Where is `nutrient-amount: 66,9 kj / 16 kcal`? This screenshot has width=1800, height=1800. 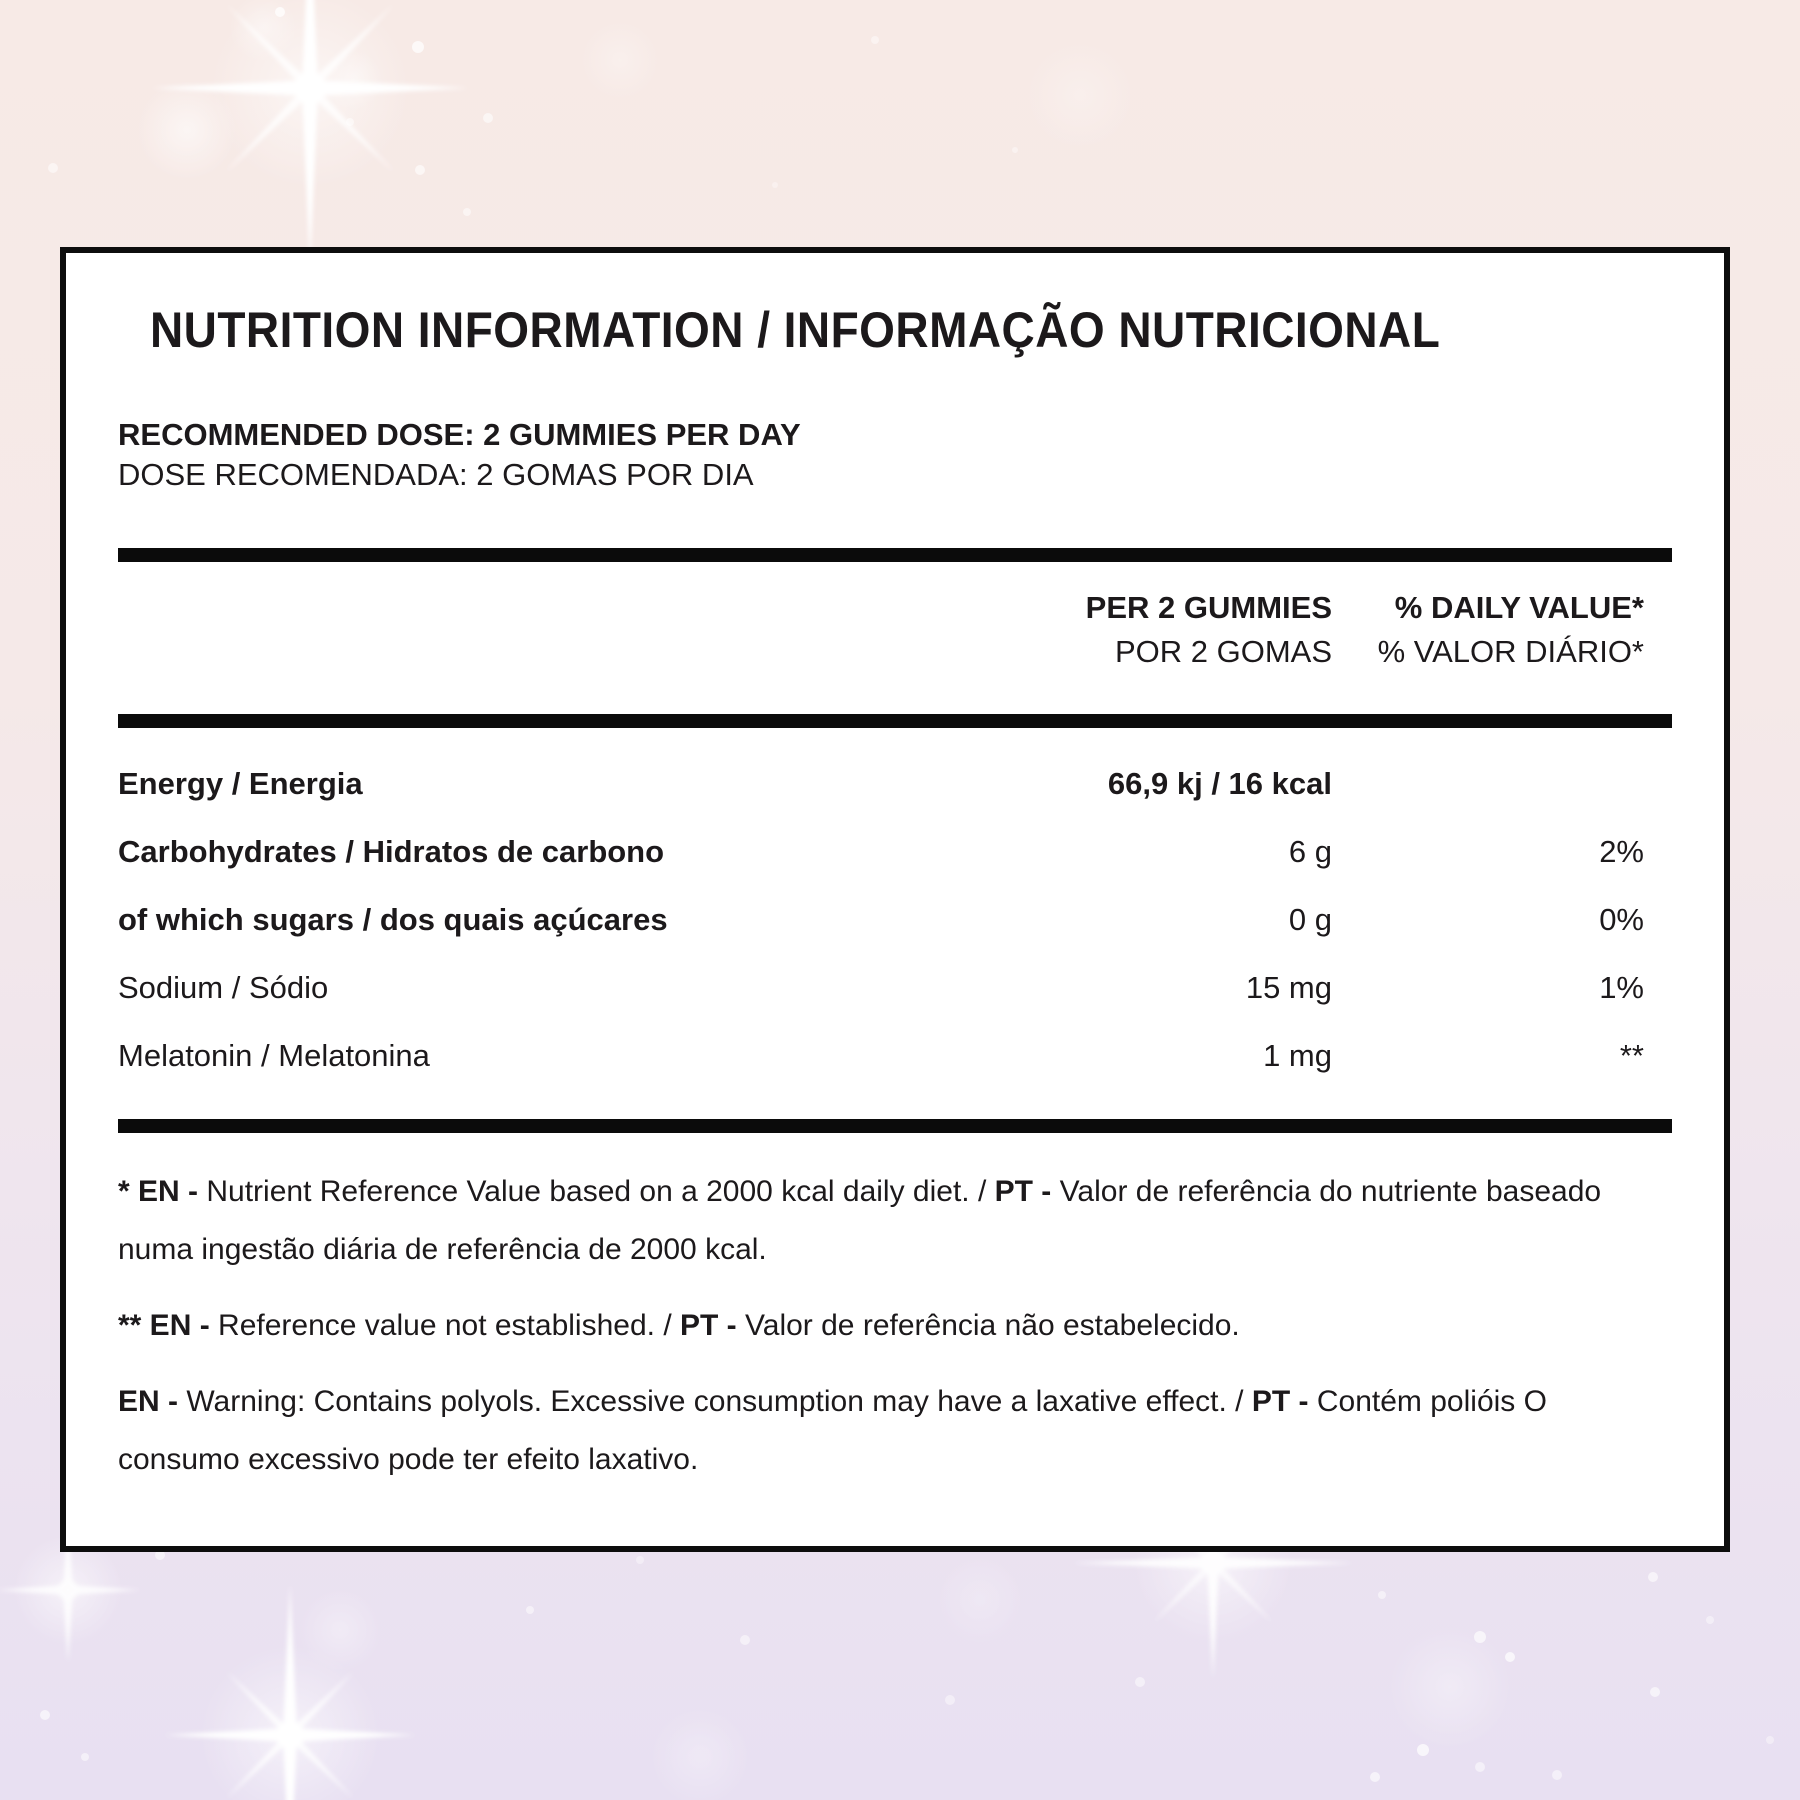 nutrient-amount: 66,9 kj / 16 kcal is located at coordinates (1219, 783).